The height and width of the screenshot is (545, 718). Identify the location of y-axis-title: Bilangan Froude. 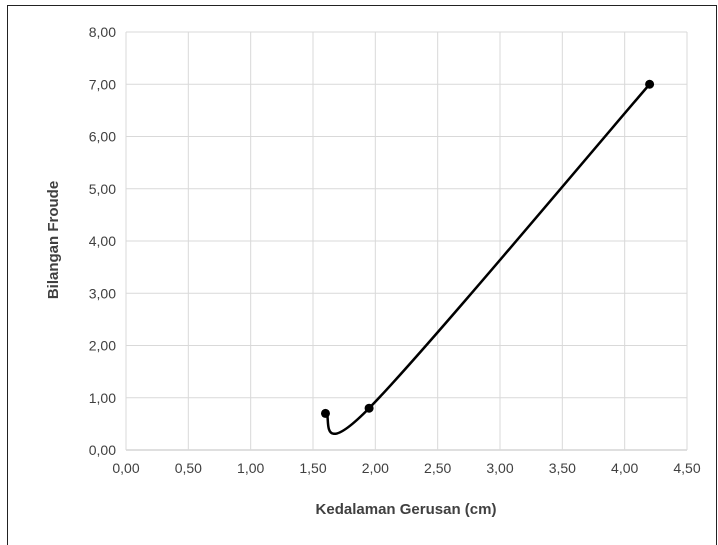
(53, 240).